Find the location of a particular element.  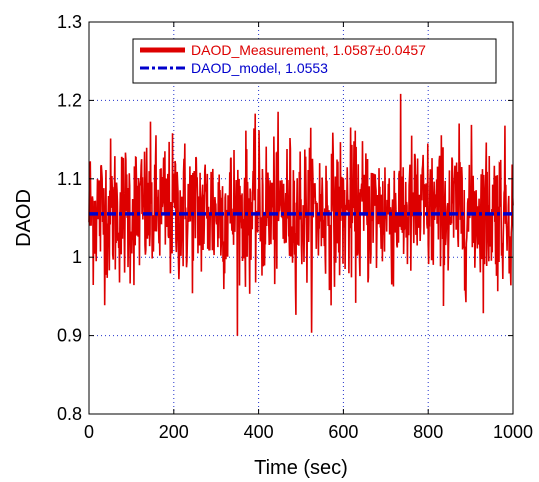

legend-box is located at coordinates (314, 61).